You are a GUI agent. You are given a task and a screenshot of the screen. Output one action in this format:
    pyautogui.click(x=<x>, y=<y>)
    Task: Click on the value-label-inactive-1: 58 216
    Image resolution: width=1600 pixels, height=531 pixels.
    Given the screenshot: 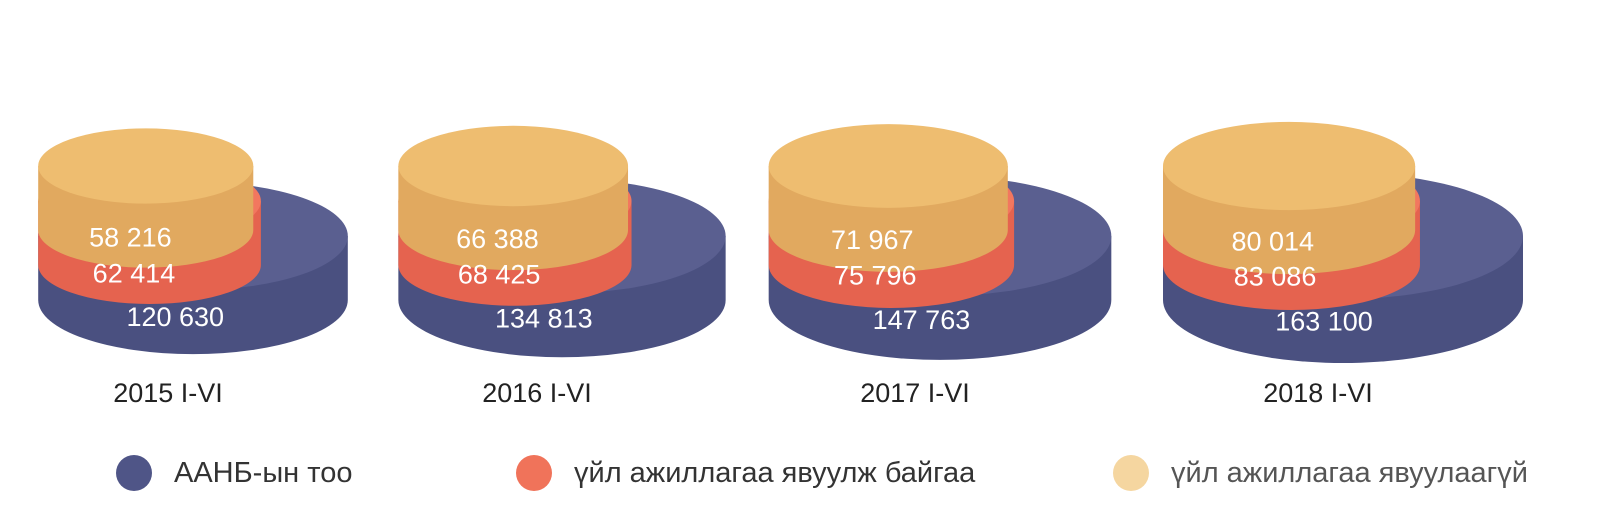 What is the action you would take?
    pyautogui.click(x=130, y=238)
    